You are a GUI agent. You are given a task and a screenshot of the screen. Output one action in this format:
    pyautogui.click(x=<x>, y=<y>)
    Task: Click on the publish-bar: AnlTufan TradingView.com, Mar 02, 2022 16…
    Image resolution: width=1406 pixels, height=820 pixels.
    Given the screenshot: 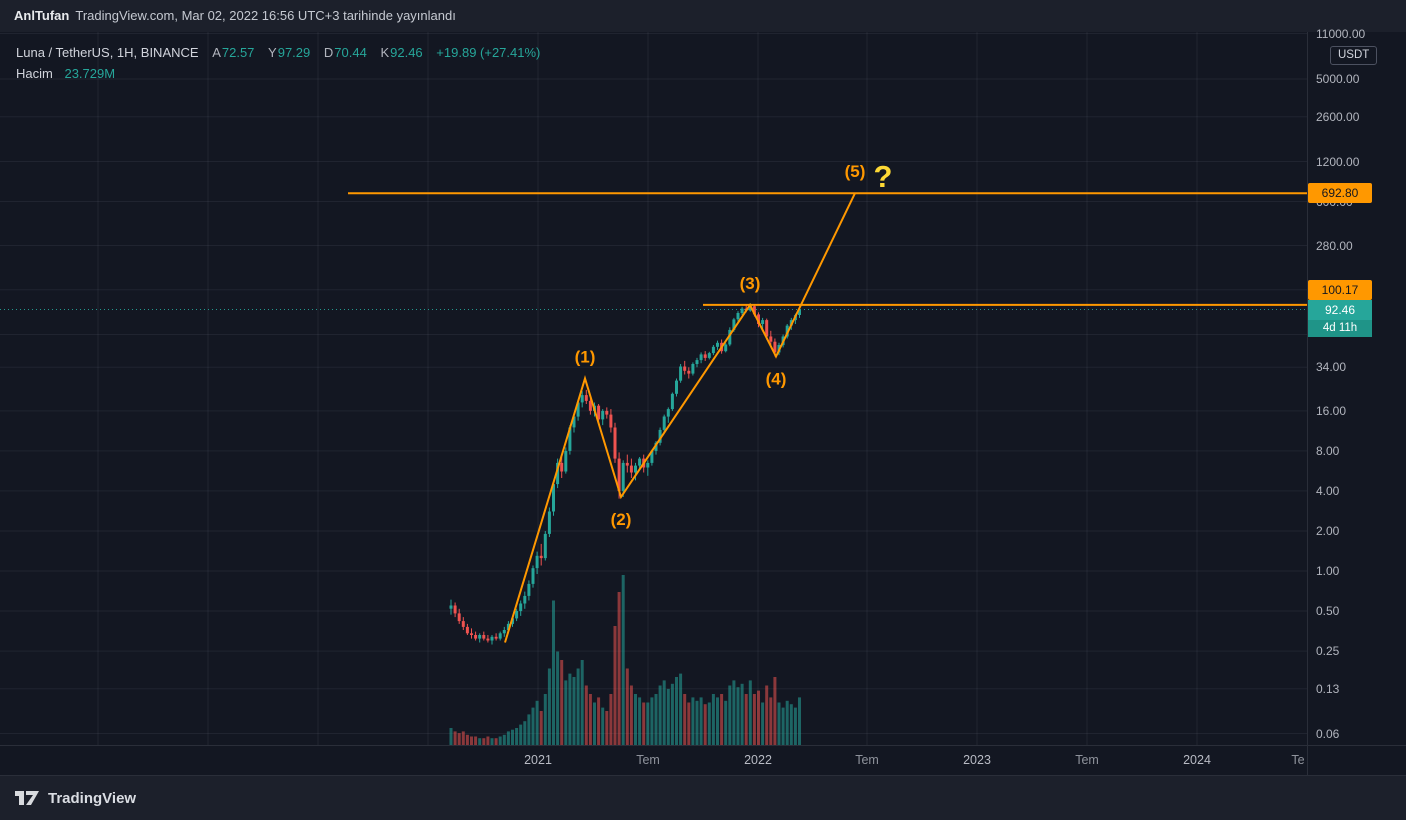 What is the action you would take?
    pyautogui.click(x=703, y=16)
    